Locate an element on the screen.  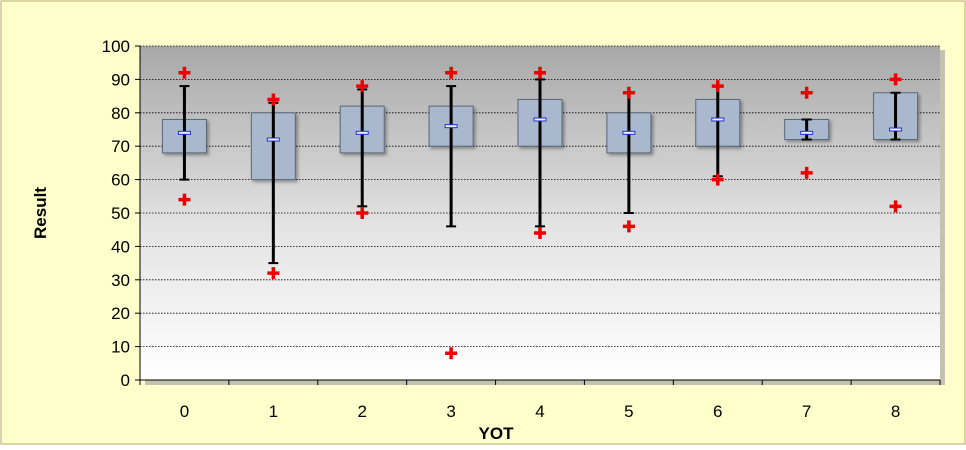
y-tick-label: 50 is located at coordinates (120, 213).